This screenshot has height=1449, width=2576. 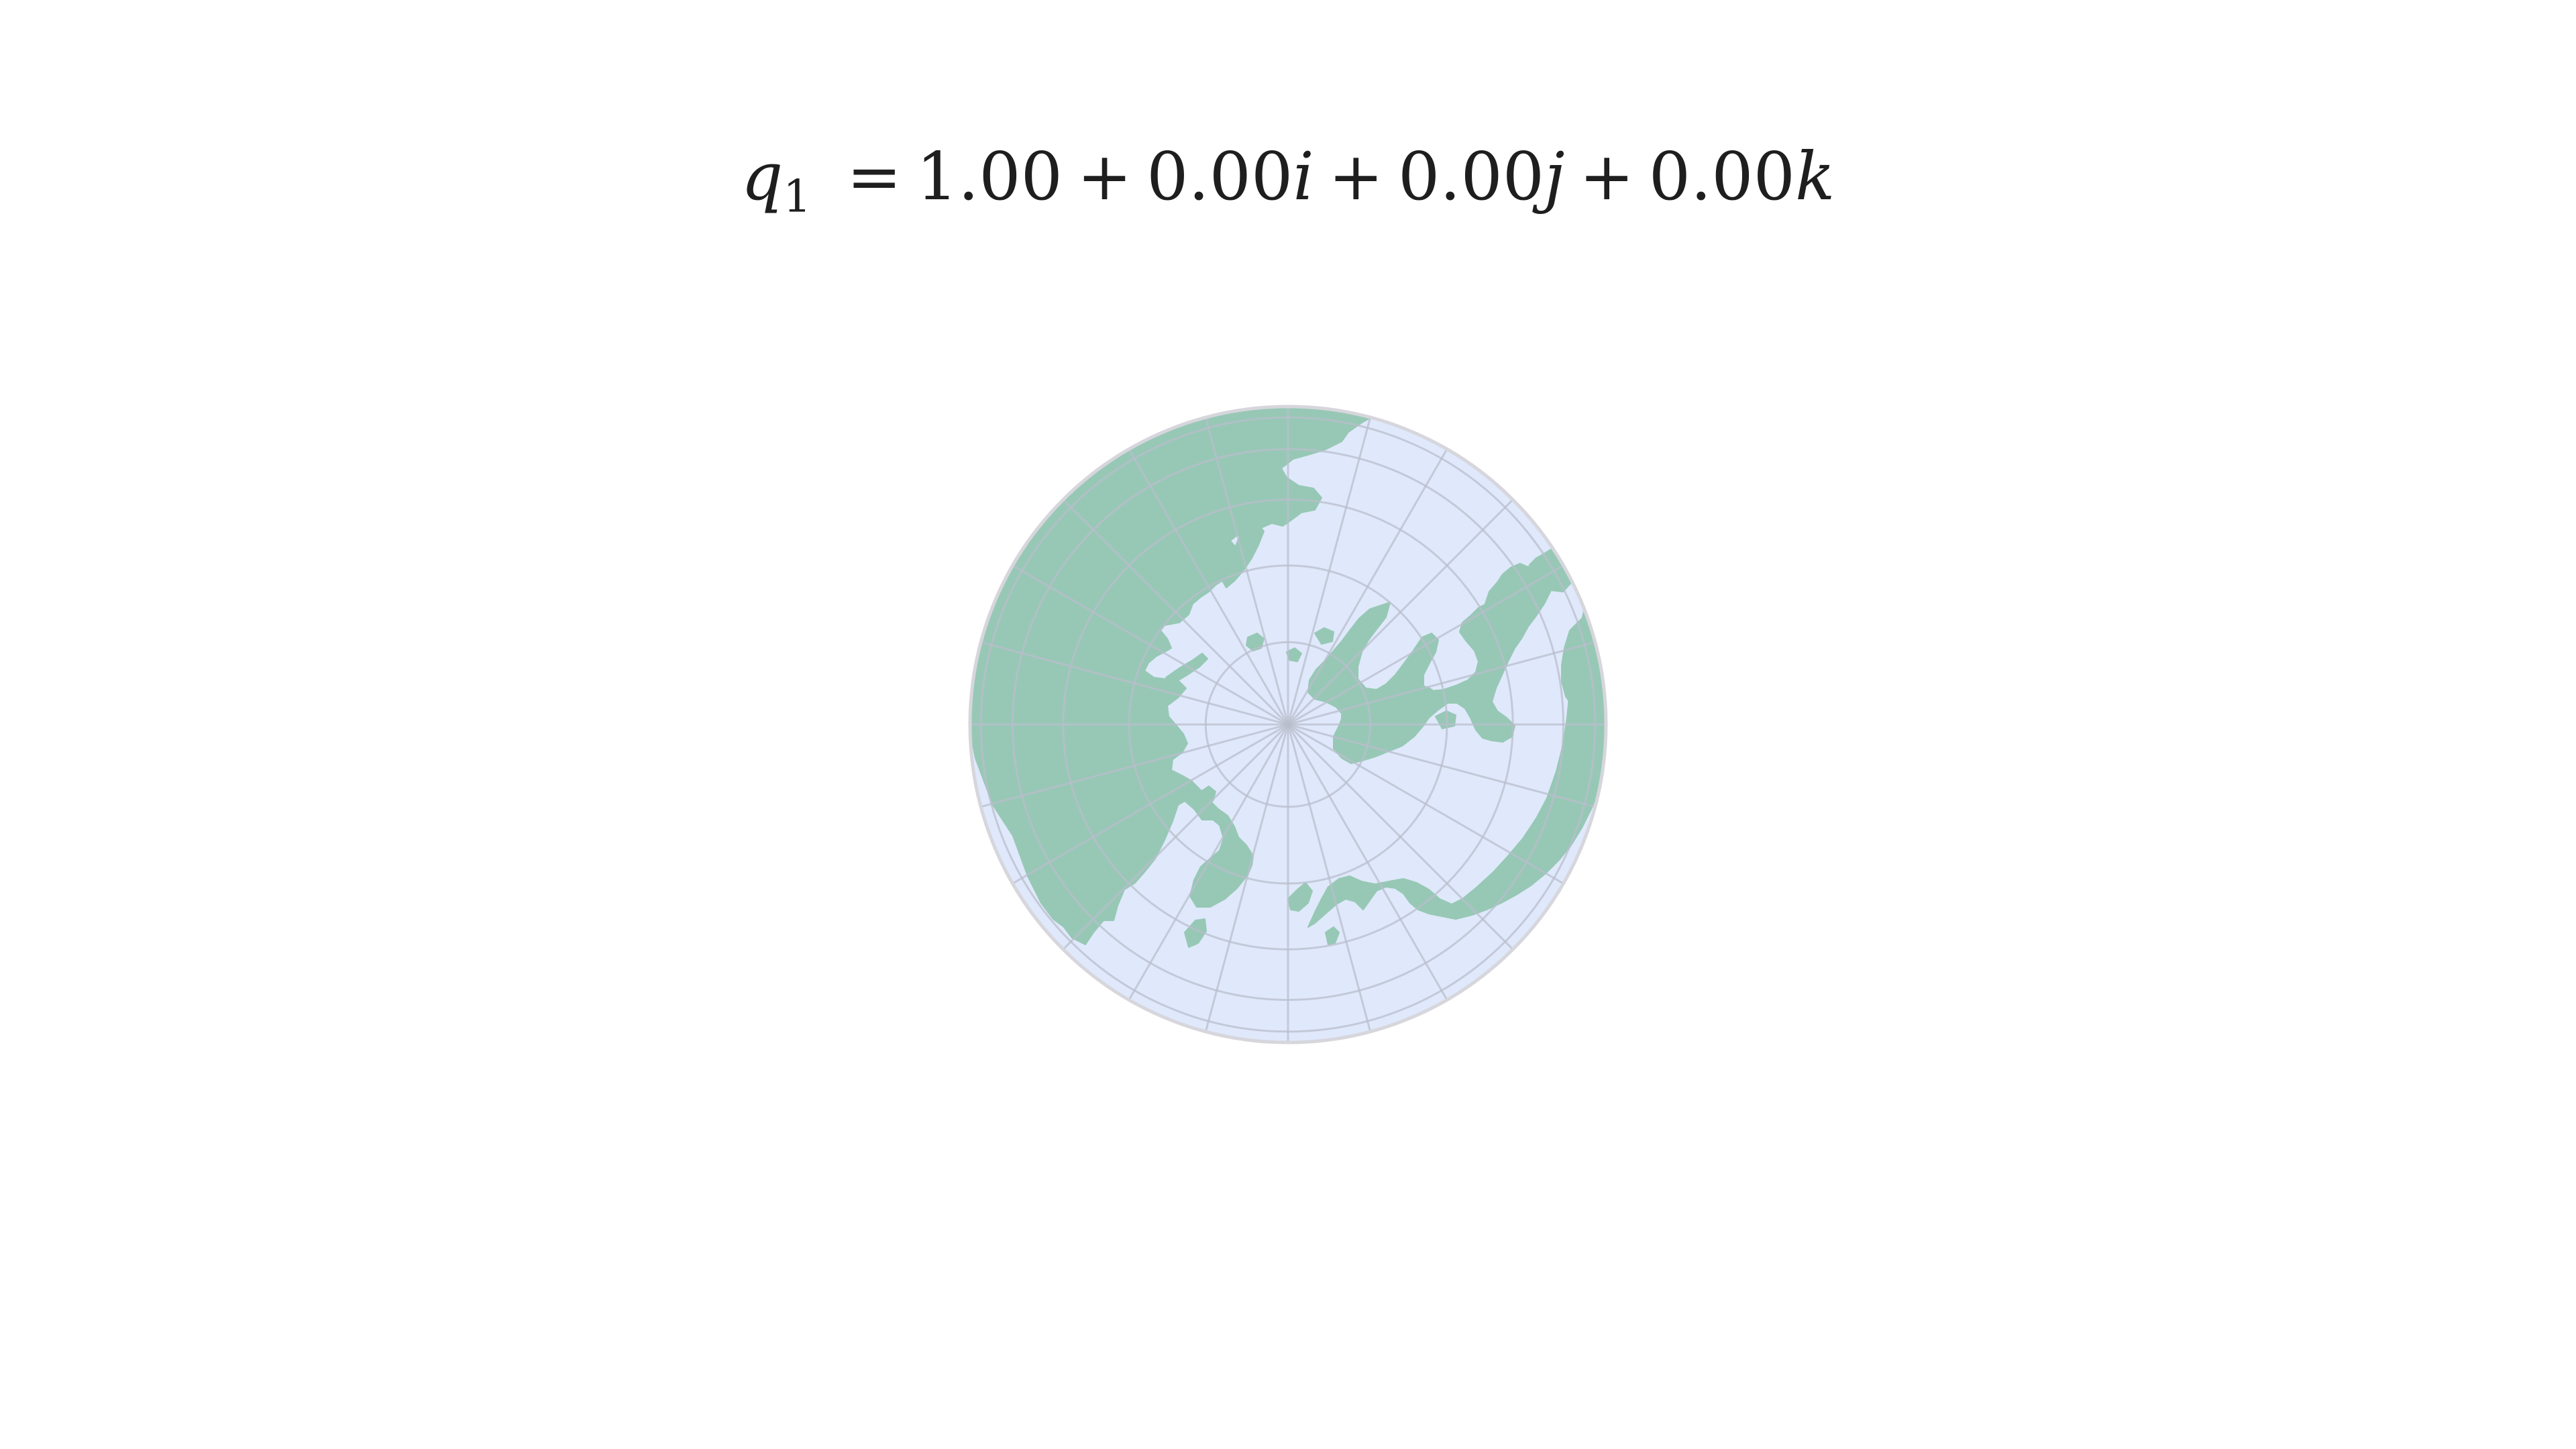 I want to click on globe-outline, so click(x=1288, y=724).